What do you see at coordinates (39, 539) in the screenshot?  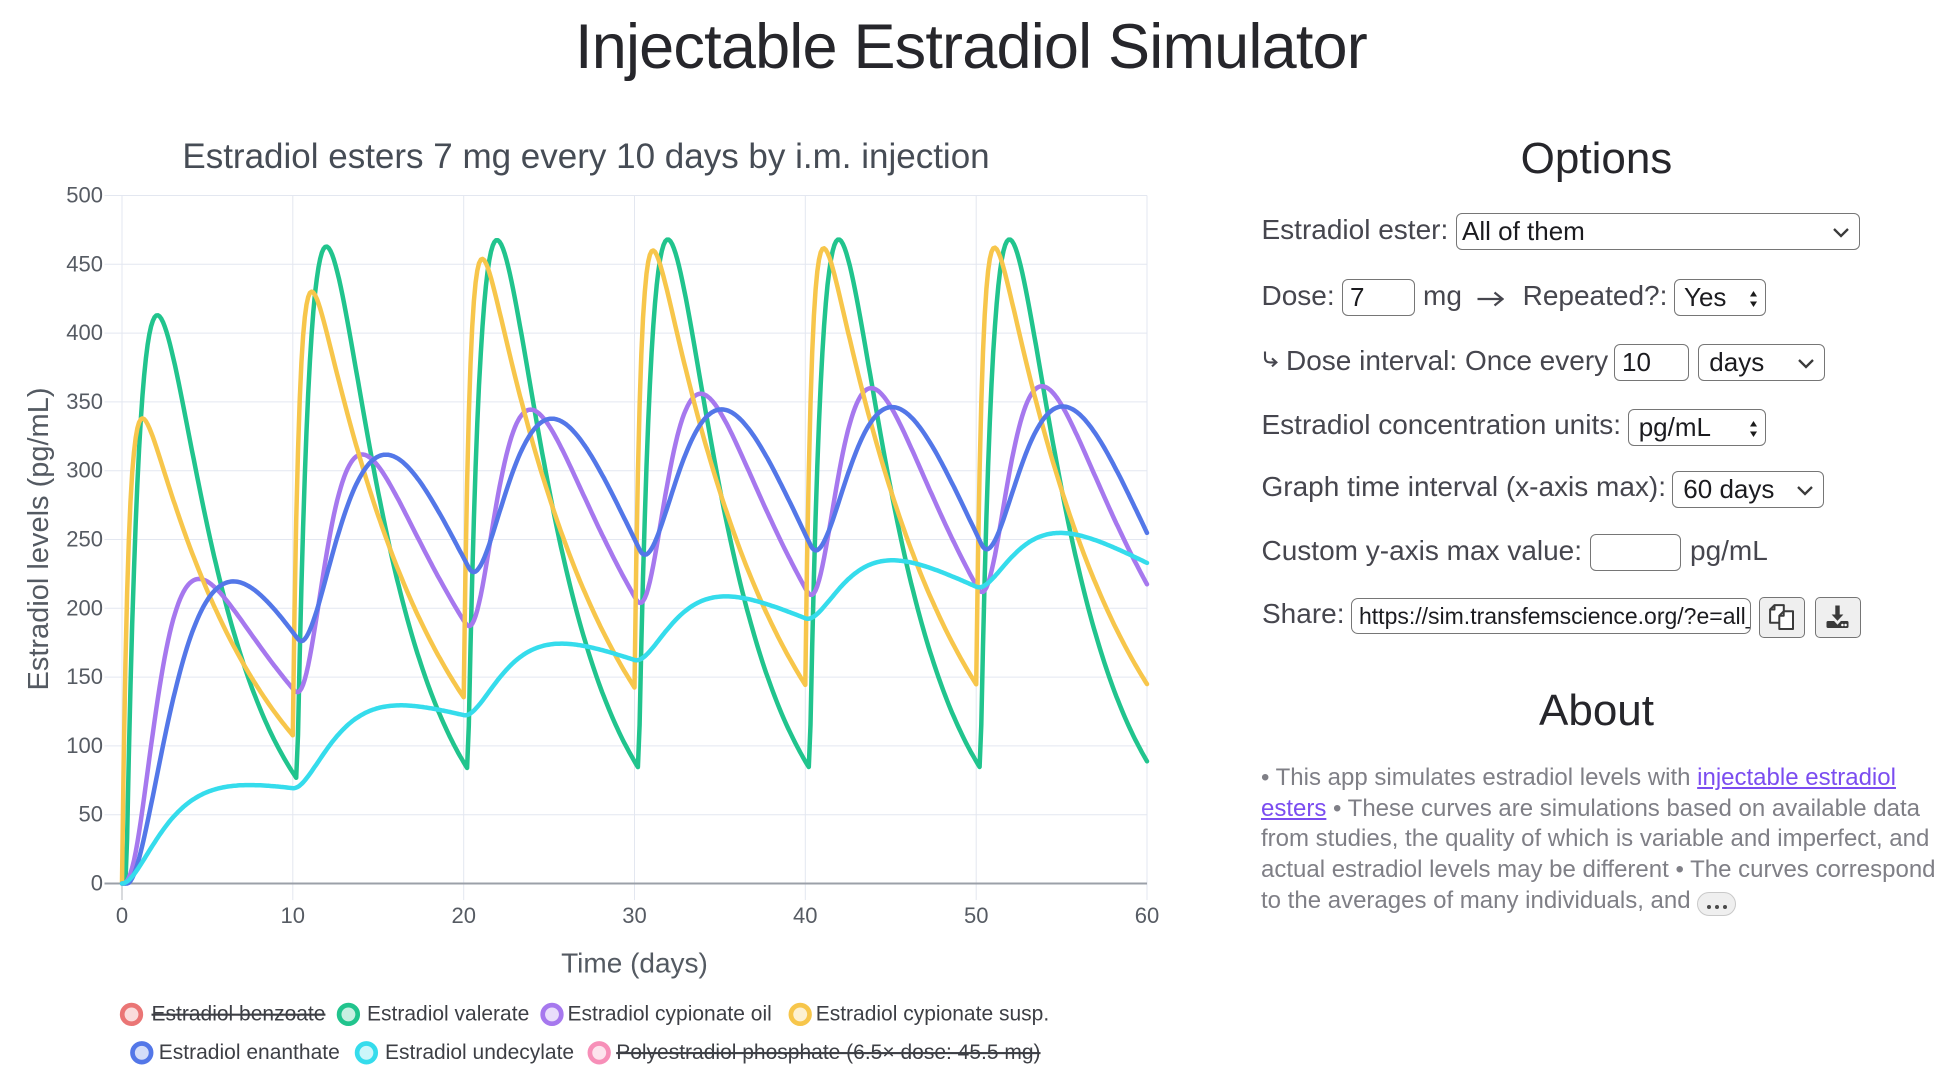 I see `svg-text: Estradiol levels (pg/mL)` at bounding box center [39, 539].